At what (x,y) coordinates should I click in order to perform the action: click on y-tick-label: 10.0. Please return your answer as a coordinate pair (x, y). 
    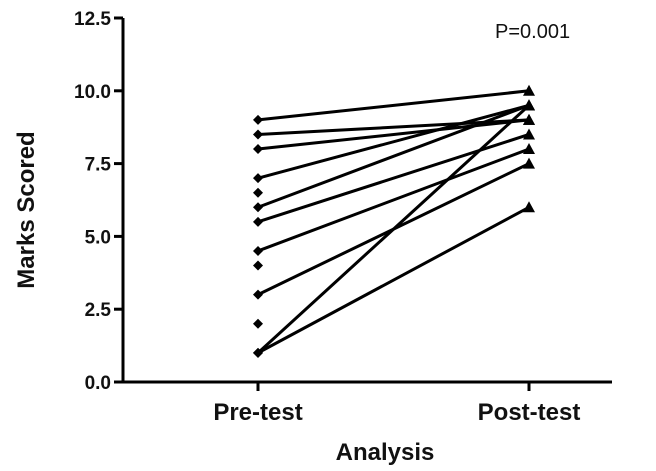
    Looking at the image, I should click on (92, 92).